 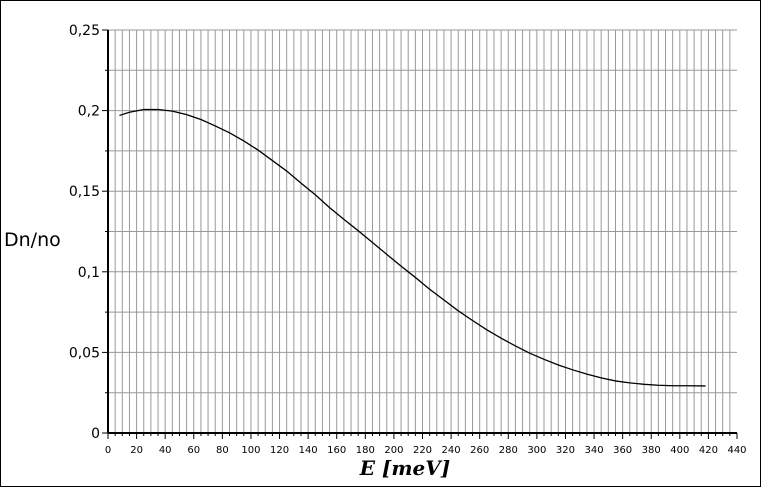 What do you see at coordinates (136, 450) in the screenshot?
I see `x-tick-label: 20` at bounding box center [136, 450].